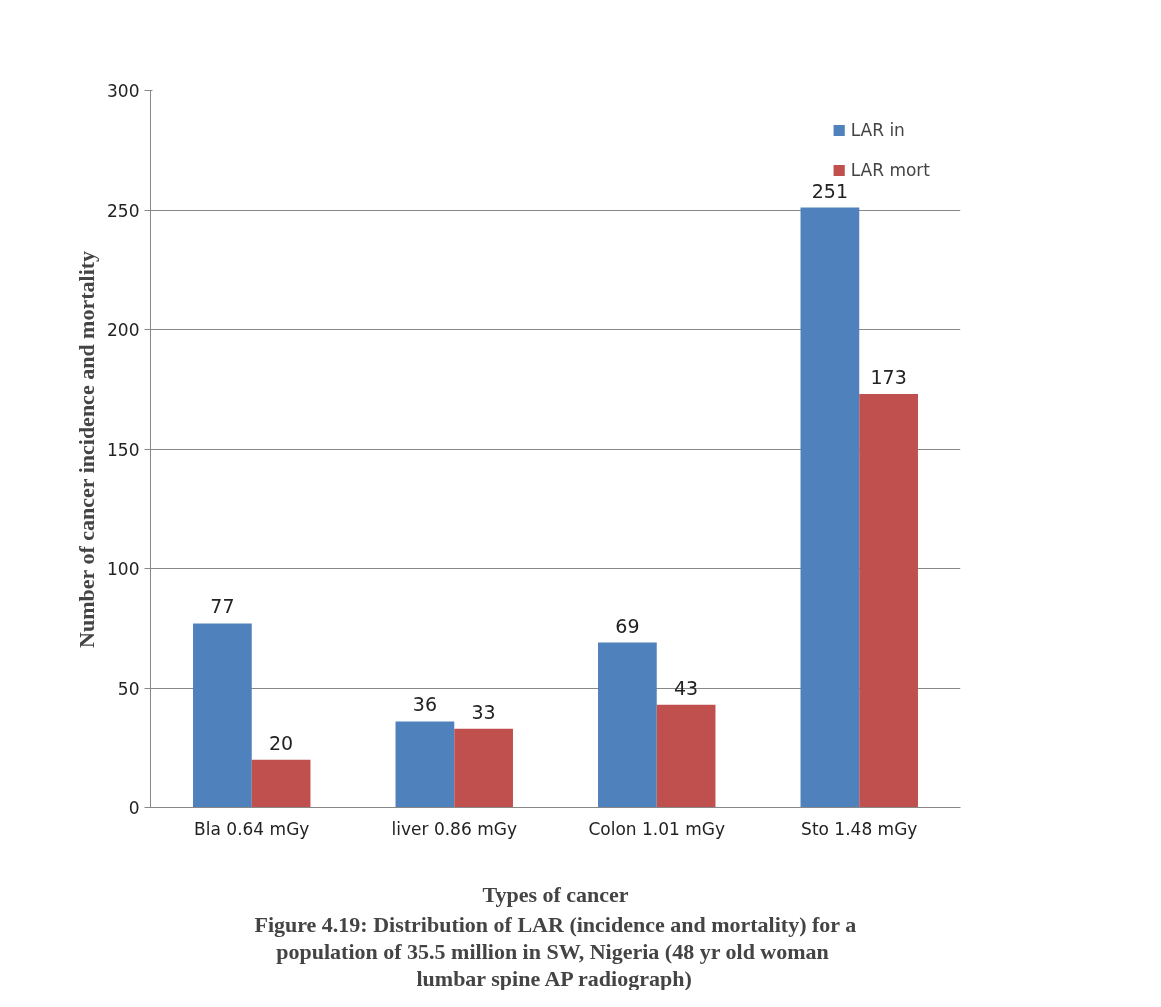 The image size is (1161, 1007). What do you see at coordinates (281, 742) in the screenshot?
I see `data-label: 20` at bounding box center [281, 742].